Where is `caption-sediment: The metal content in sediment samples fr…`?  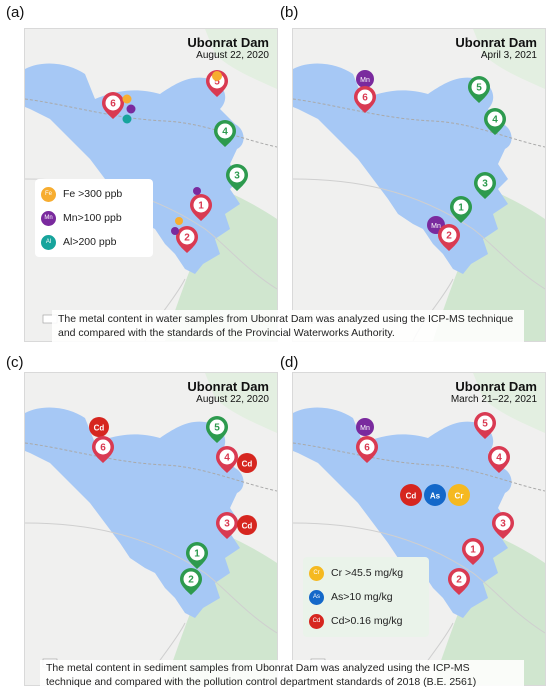 caption-sediment: The metal content in sediment samples fr… is located at coordinates (282, 675).